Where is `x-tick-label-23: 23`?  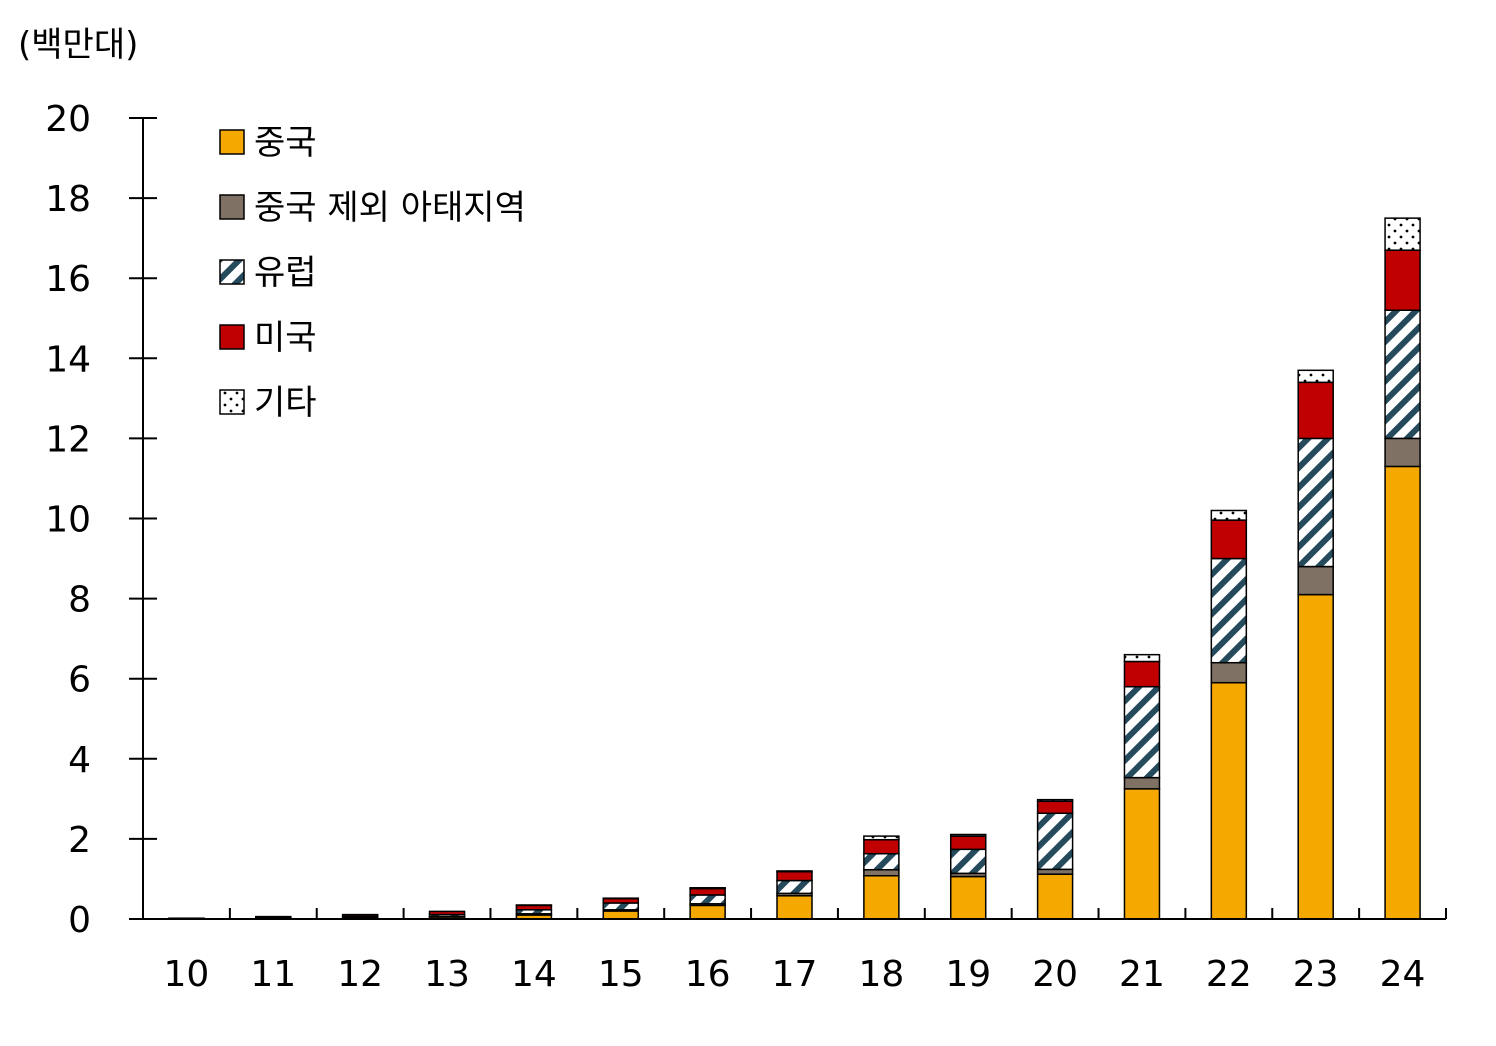 x-tick-label-23: 23 is located at coordinates (1316, 974).